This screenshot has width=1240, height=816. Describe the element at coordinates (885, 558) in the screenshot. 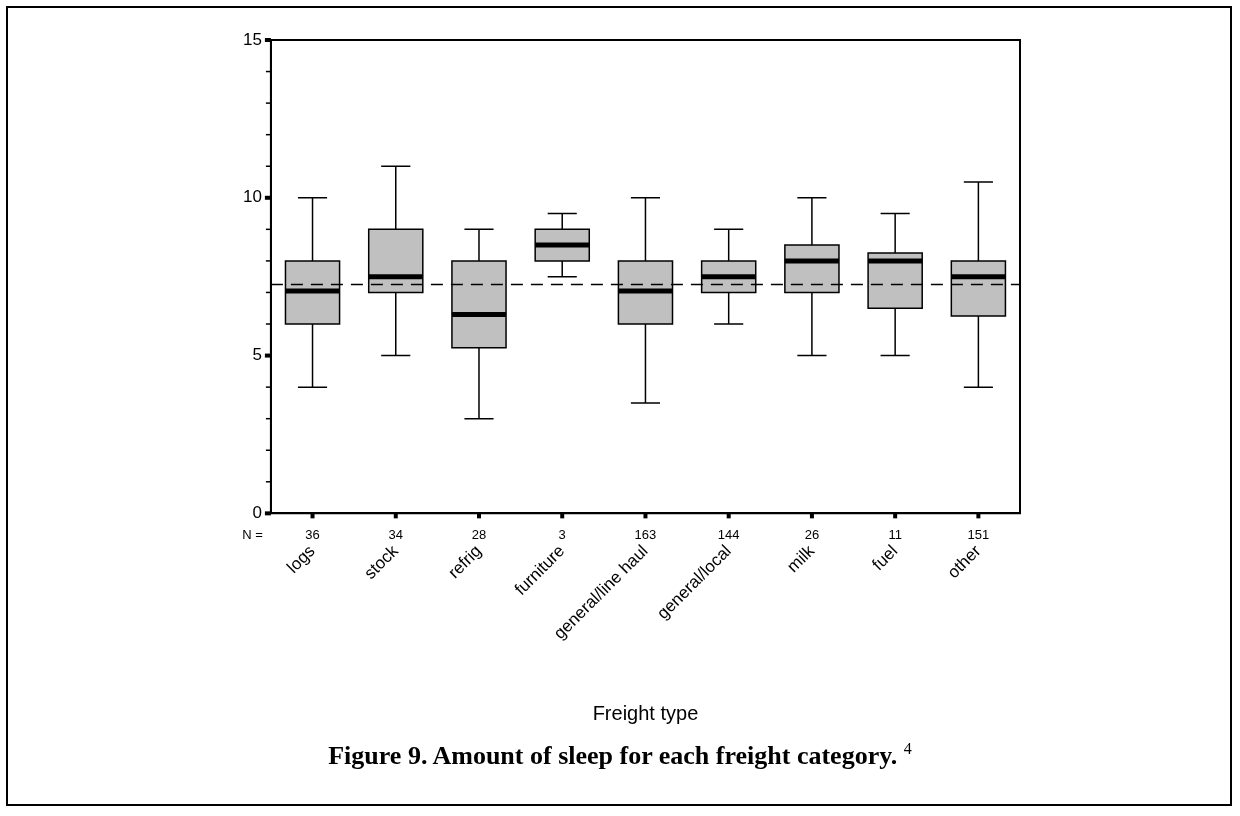

I see `x-tick-label: fuel` at that location.